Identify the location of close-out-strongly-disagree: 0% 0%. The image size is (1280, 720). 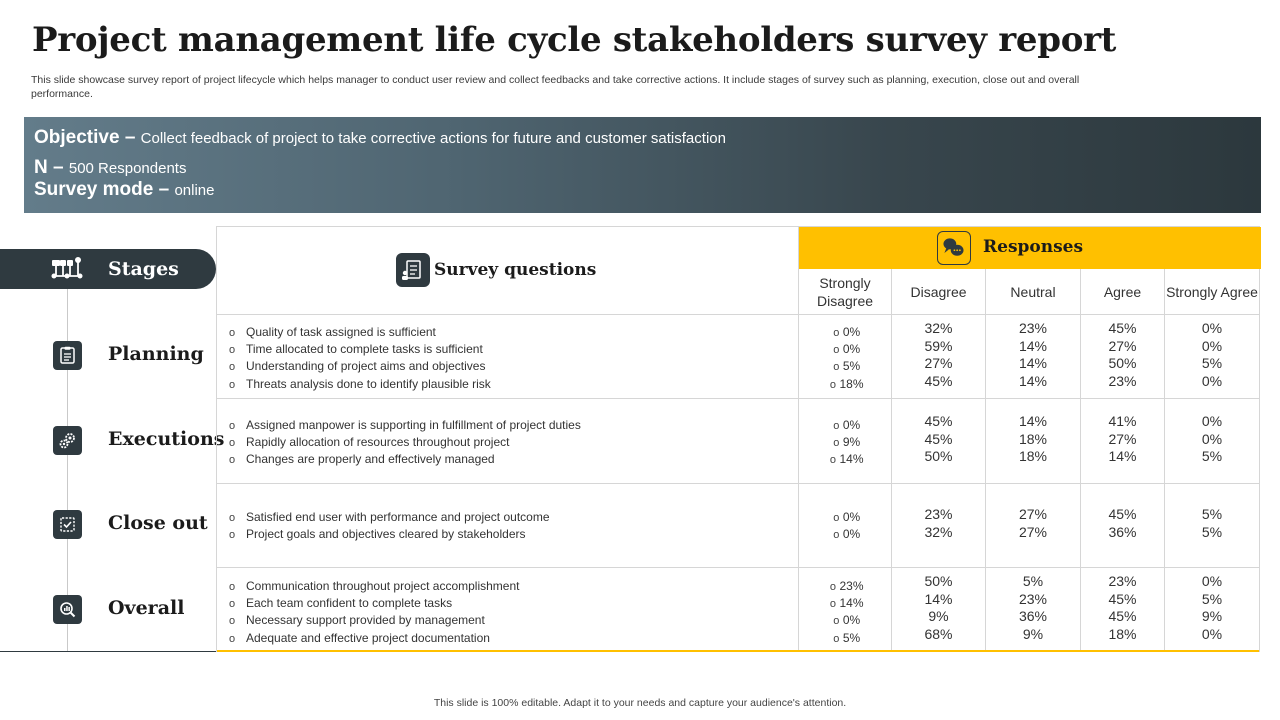
(845, 526).